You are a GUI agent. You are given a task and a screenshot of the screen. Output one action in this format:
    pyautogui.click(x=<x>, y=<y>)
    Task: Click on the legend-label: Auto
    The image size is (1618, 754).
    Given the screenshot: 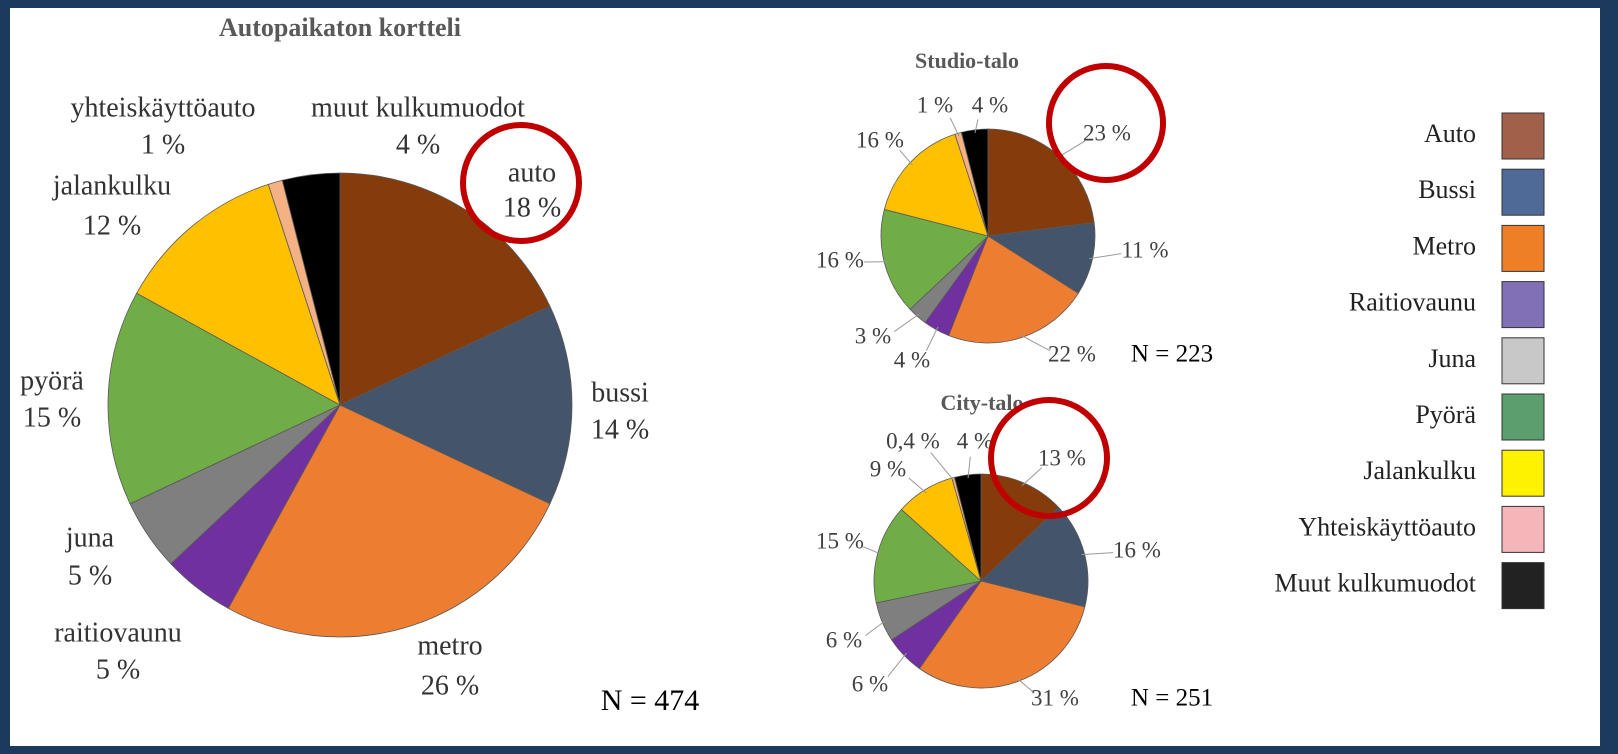 What is the action you would take?
    pyautogui.click(x=1450, y=133)
    